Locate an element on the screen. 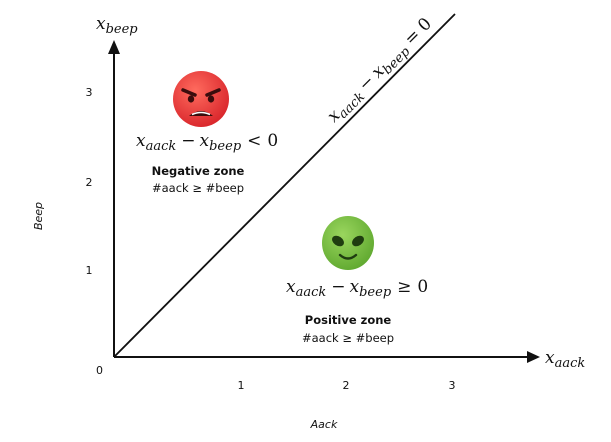  positive-zone-condition: #aack ≥ #beep is located at coordinates (348, 338).